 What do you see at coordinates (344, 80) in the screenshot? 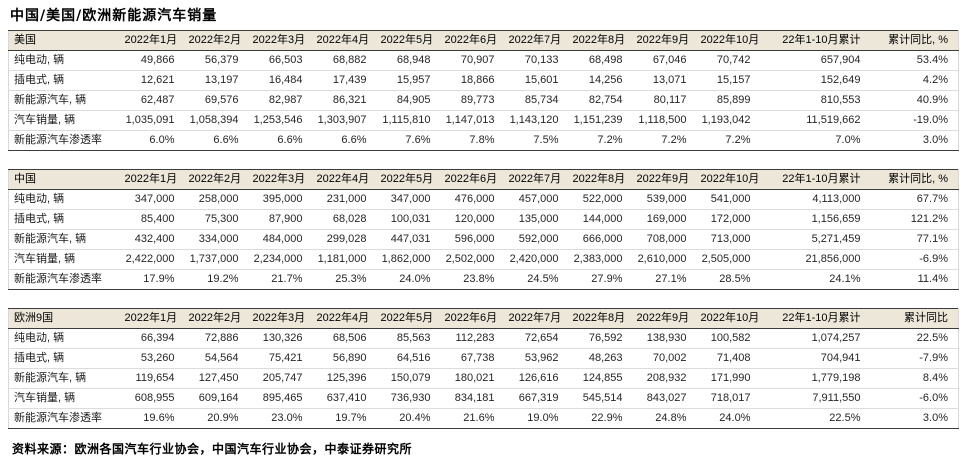
I see `value-cell: 17,439` at bounding box center [344, 80].